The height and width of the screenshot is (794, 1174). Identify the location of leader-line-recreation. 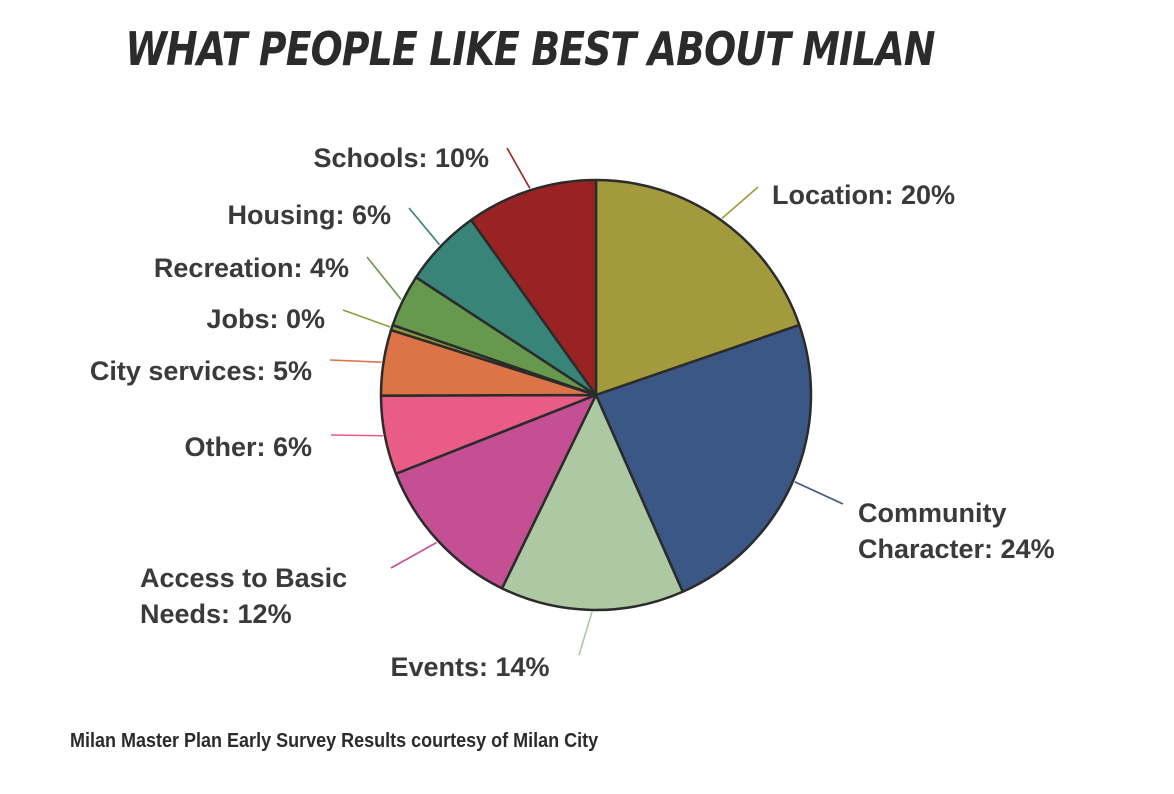
(384, 278).